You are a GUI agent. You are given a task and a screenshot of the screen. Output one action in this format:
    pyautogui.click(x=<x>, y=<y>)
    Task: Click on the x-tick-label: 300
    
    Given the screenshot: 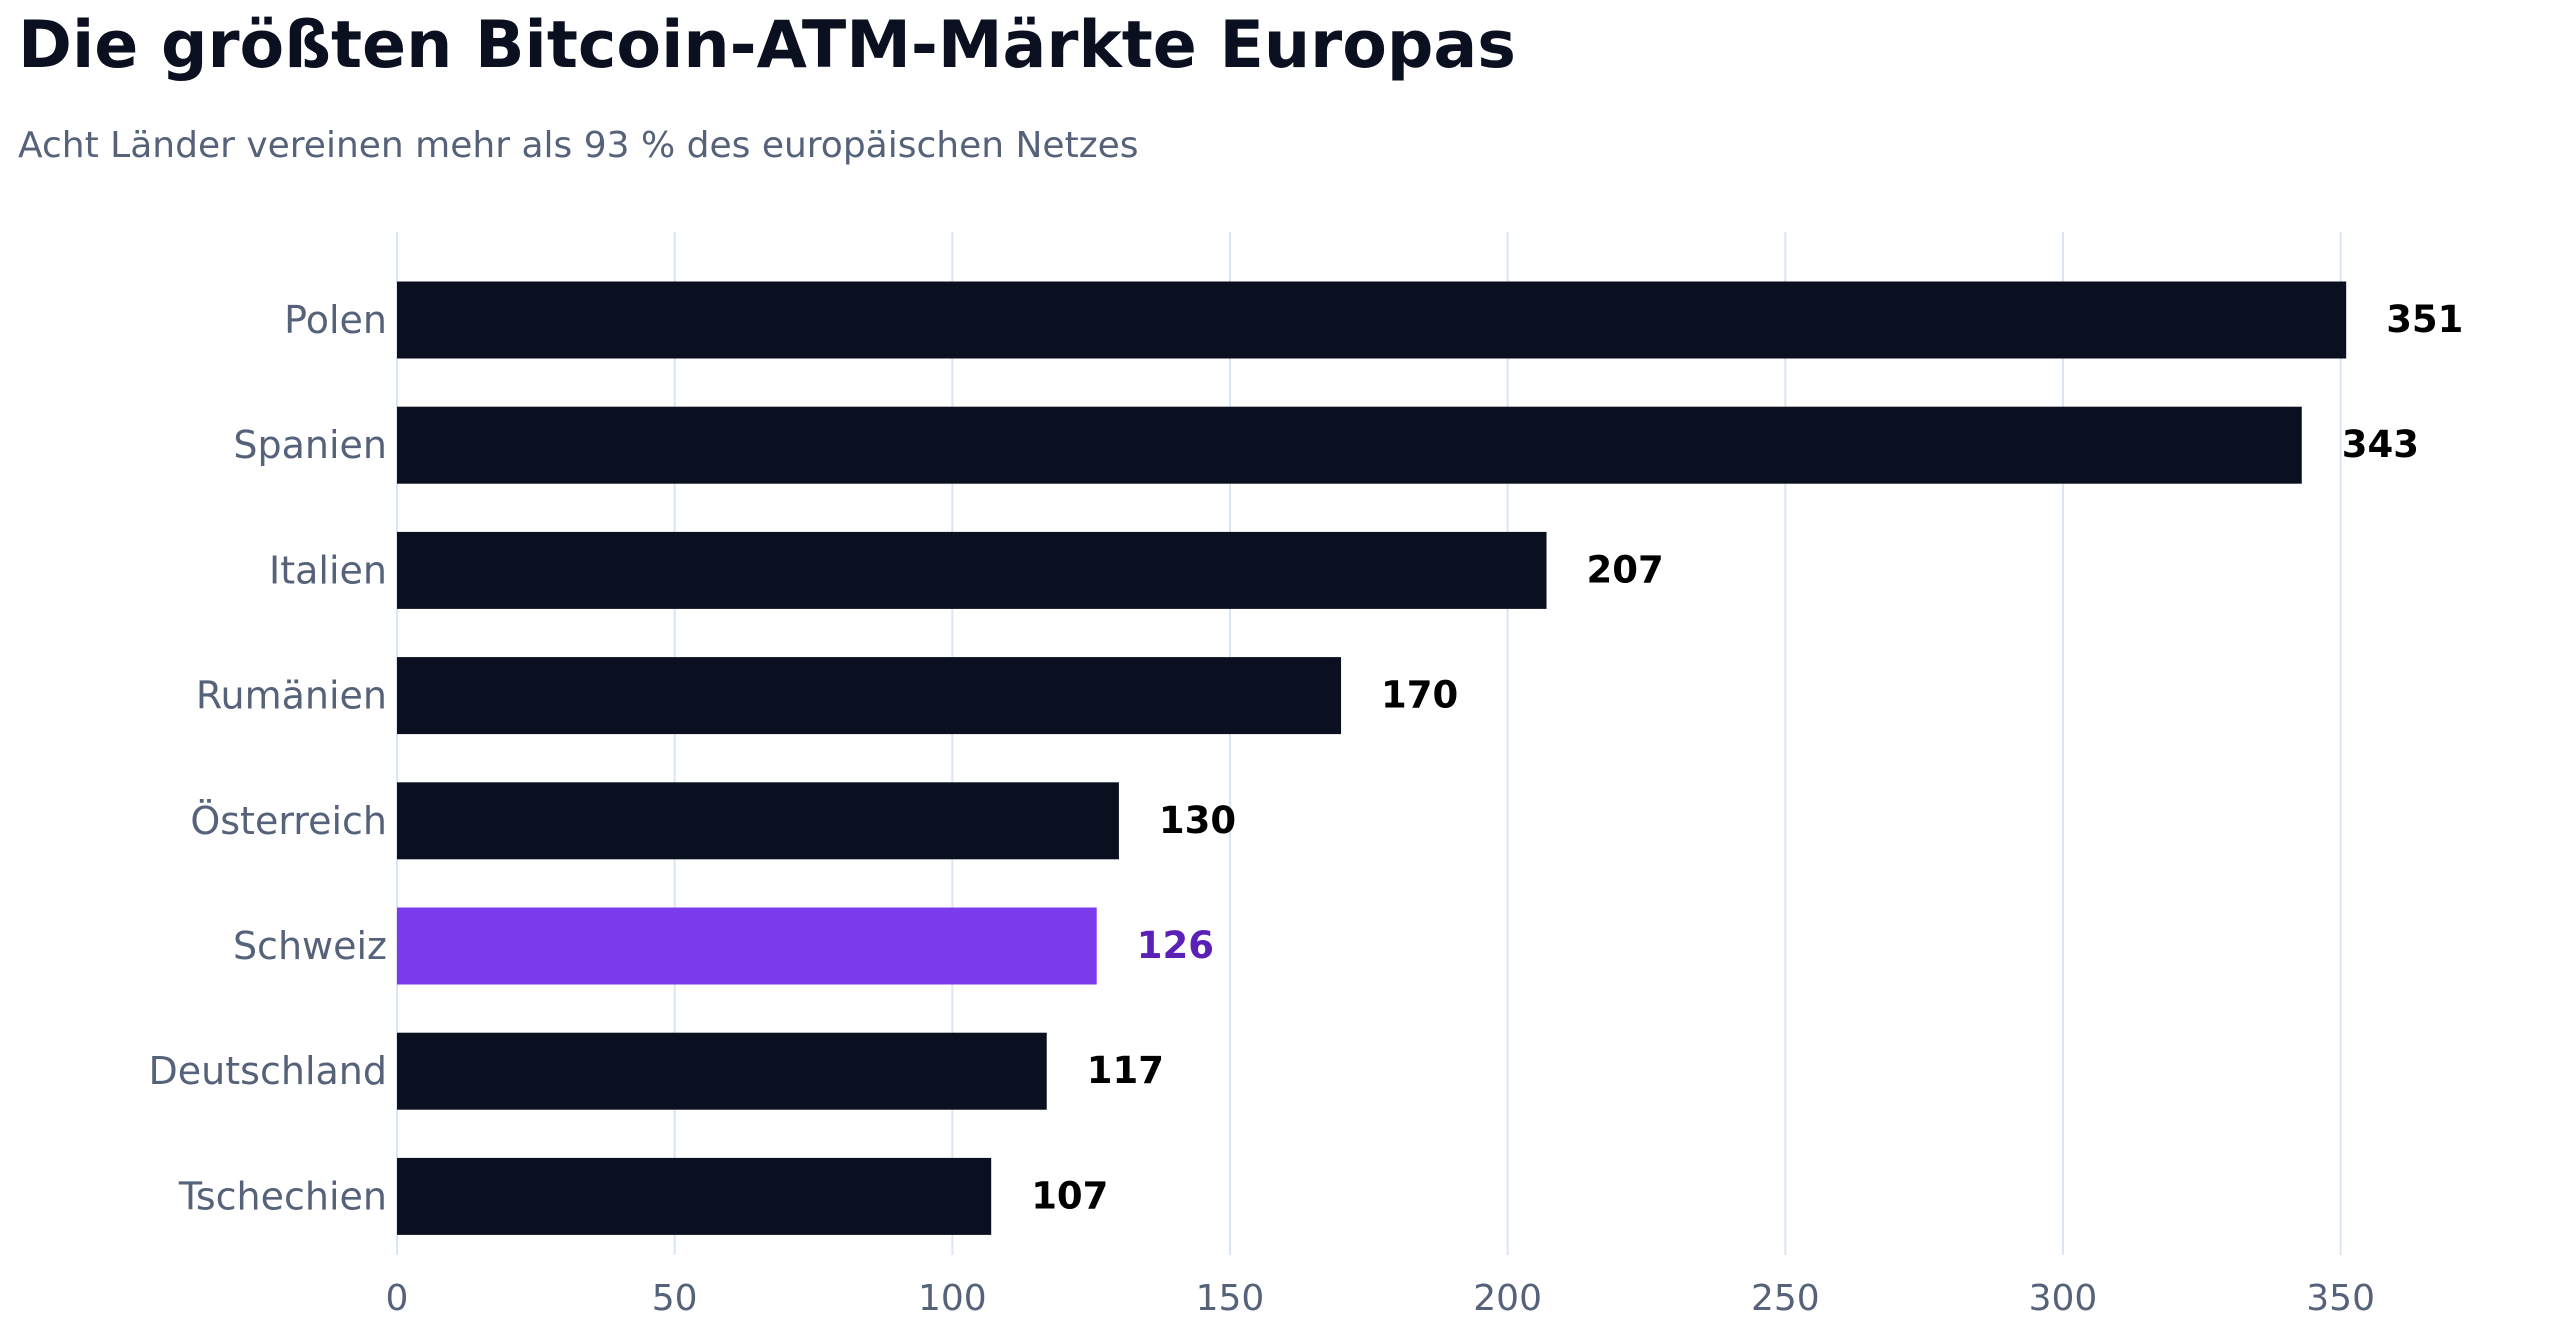 What is the action you would take?
    pyautogui.click(x=2063, y=1298)
    